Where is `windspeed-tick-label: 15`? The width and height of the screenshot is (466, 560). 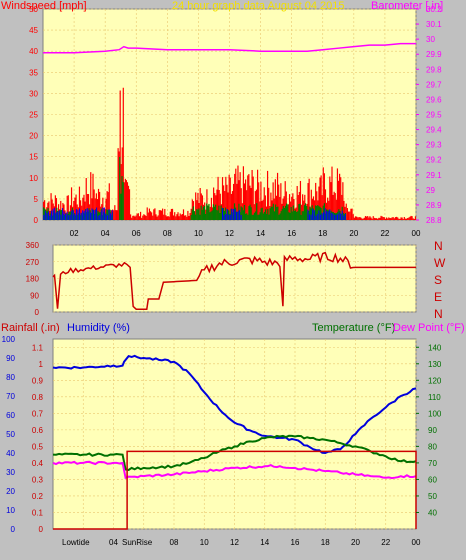
windspeed-tick-label: 15 is located at coordinates (33, 157).